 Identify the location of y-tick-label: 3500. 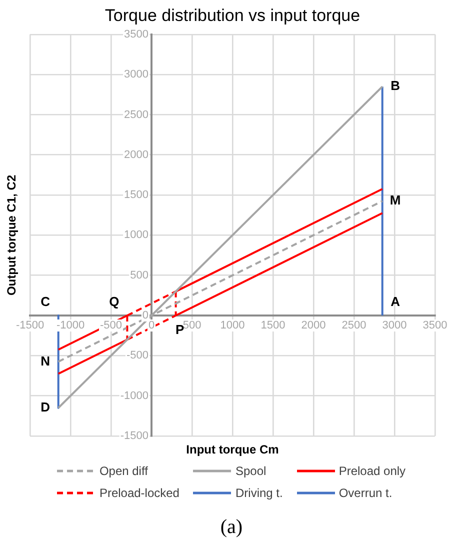
(136, 34).